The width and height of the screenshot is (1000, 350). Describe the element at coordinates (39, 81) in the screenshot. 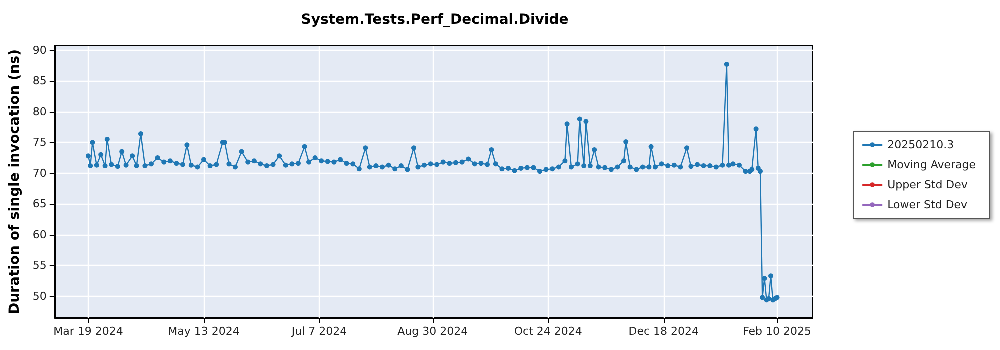

I see `y-tick-label: 85` at that location.